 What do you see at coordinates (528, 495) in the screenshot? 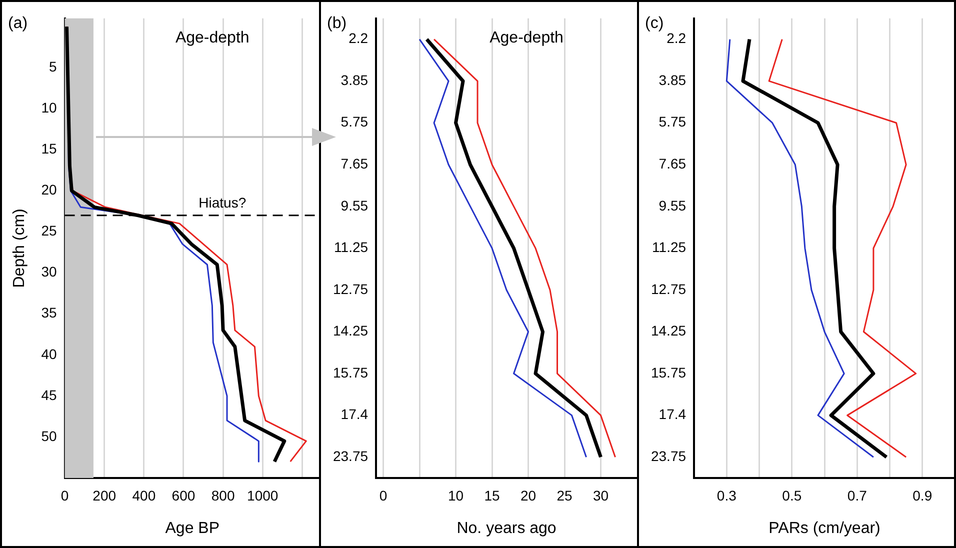
I see `x-tick-label: 20` at bounding box center [528, 495].